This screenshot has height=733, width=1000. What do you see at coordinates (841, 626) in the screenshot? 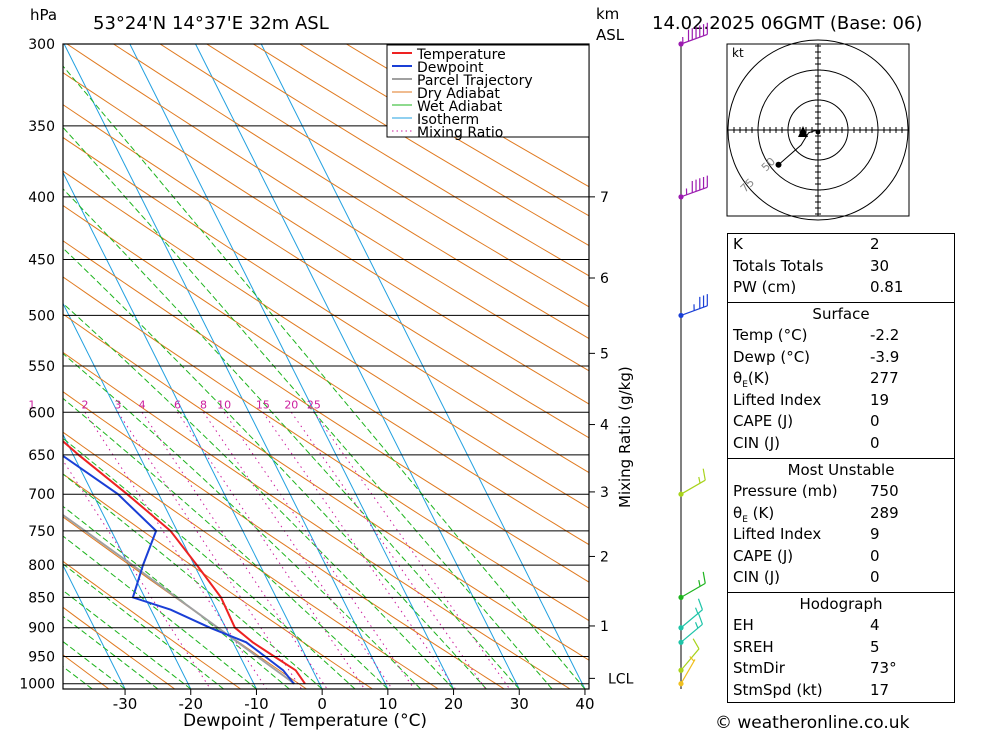
I see `eh-row: EH 4` at bounding box center [841, 626].